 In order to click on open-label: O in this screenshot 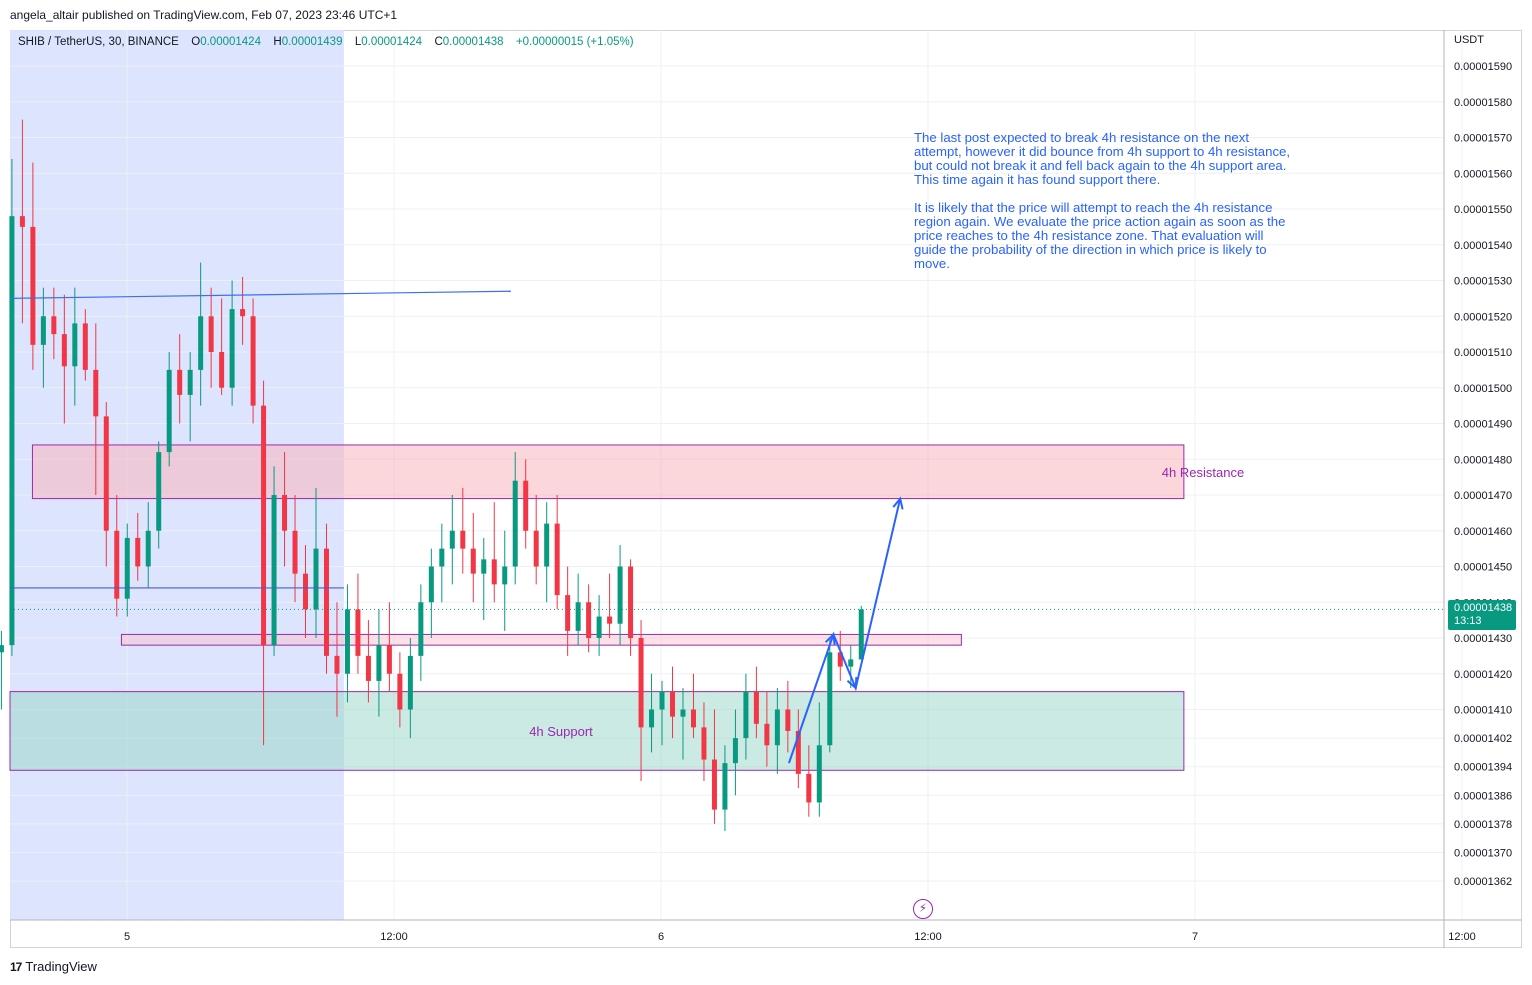, I will do `click(196, 42)`.